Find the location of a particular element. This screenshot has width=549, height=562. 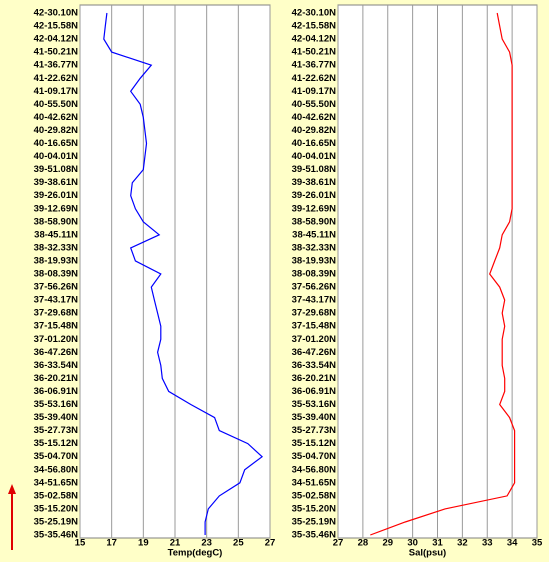

x-tick-label: 15 is located at coordinates (80, 543).